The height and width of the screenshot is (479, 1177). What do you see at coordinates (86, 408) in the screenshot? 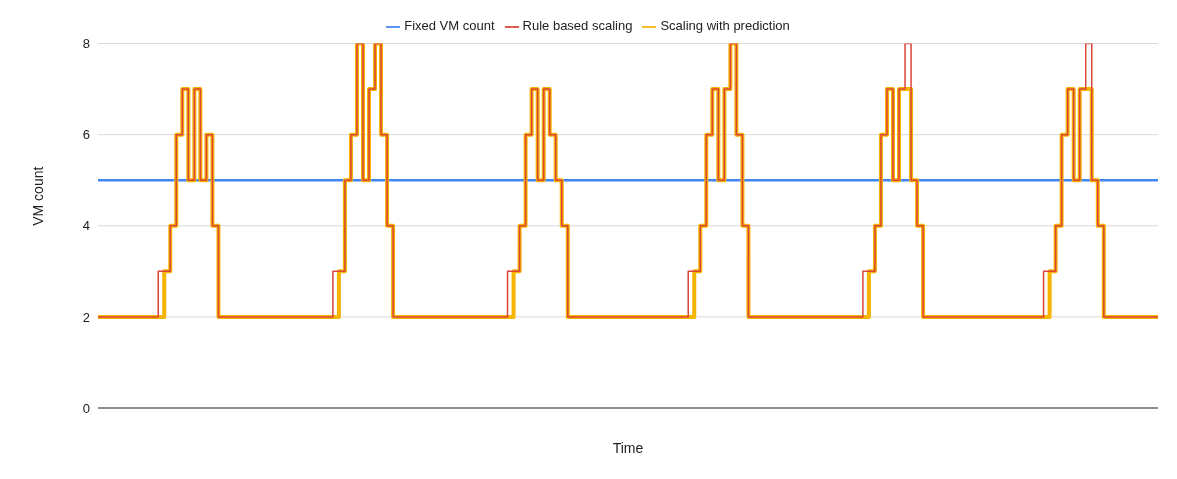
I see `y-tick-label: 0` at bounding box center [86, 408].